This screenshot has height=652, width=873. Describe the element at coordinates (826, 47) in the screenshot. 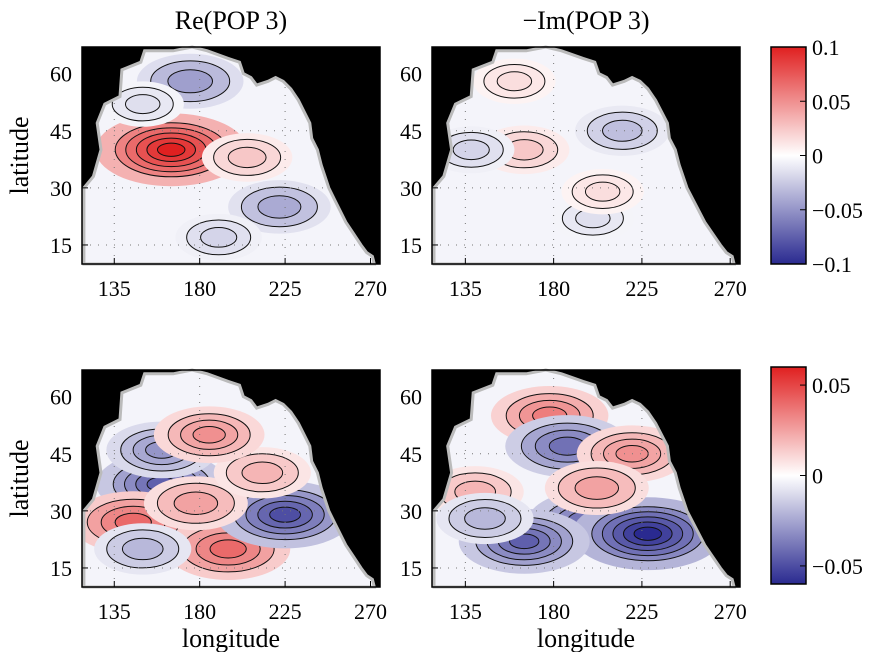

I see `colorbar-tick-label: 0.1` at that location.